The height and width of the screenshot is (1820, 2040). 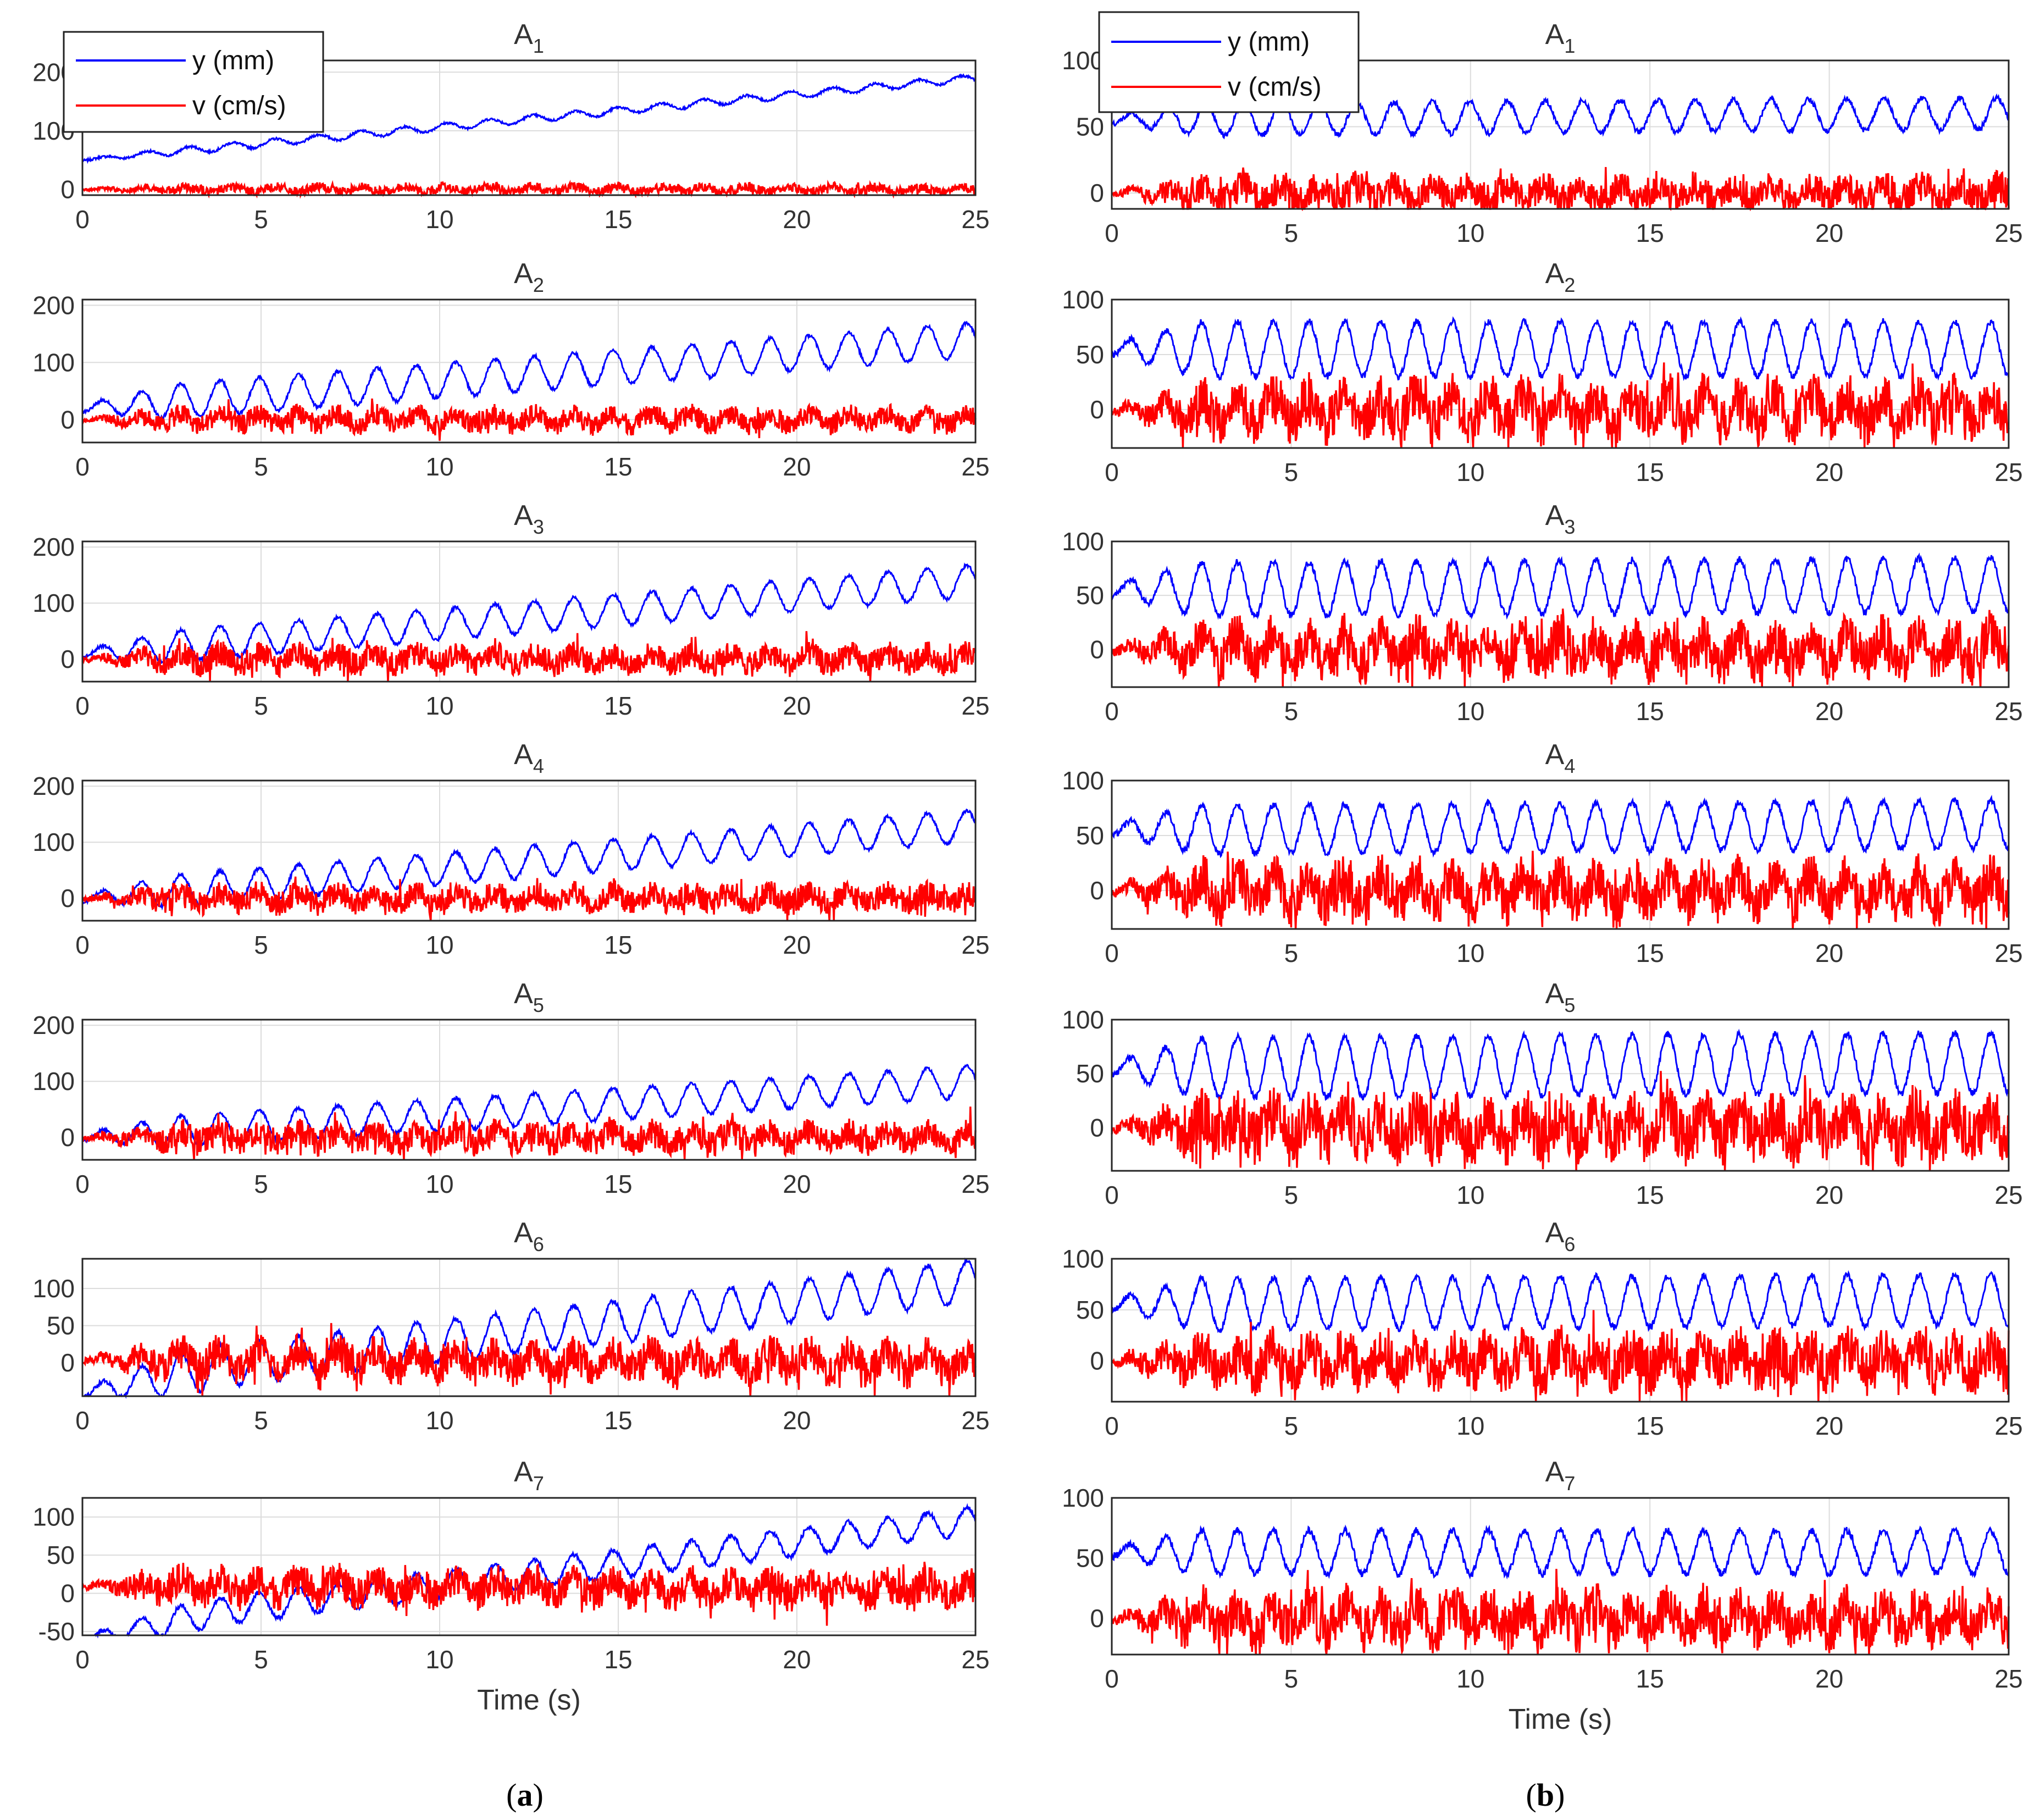 I want to click on legend-b-y-label: y (mm), so click(x=1269, y=42).